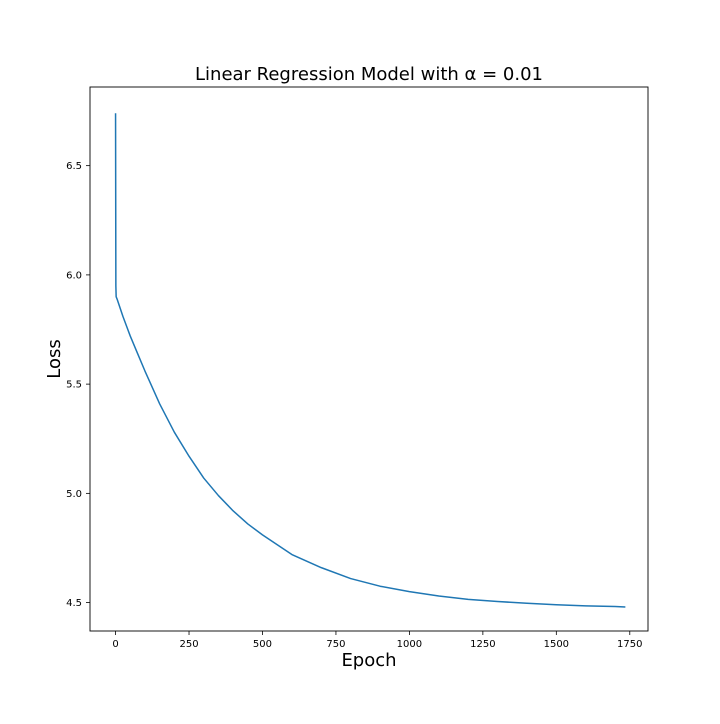  Describe the element at coordinates (188, 644) in the screenshot. I see `x-tick-label: 250` at that location.